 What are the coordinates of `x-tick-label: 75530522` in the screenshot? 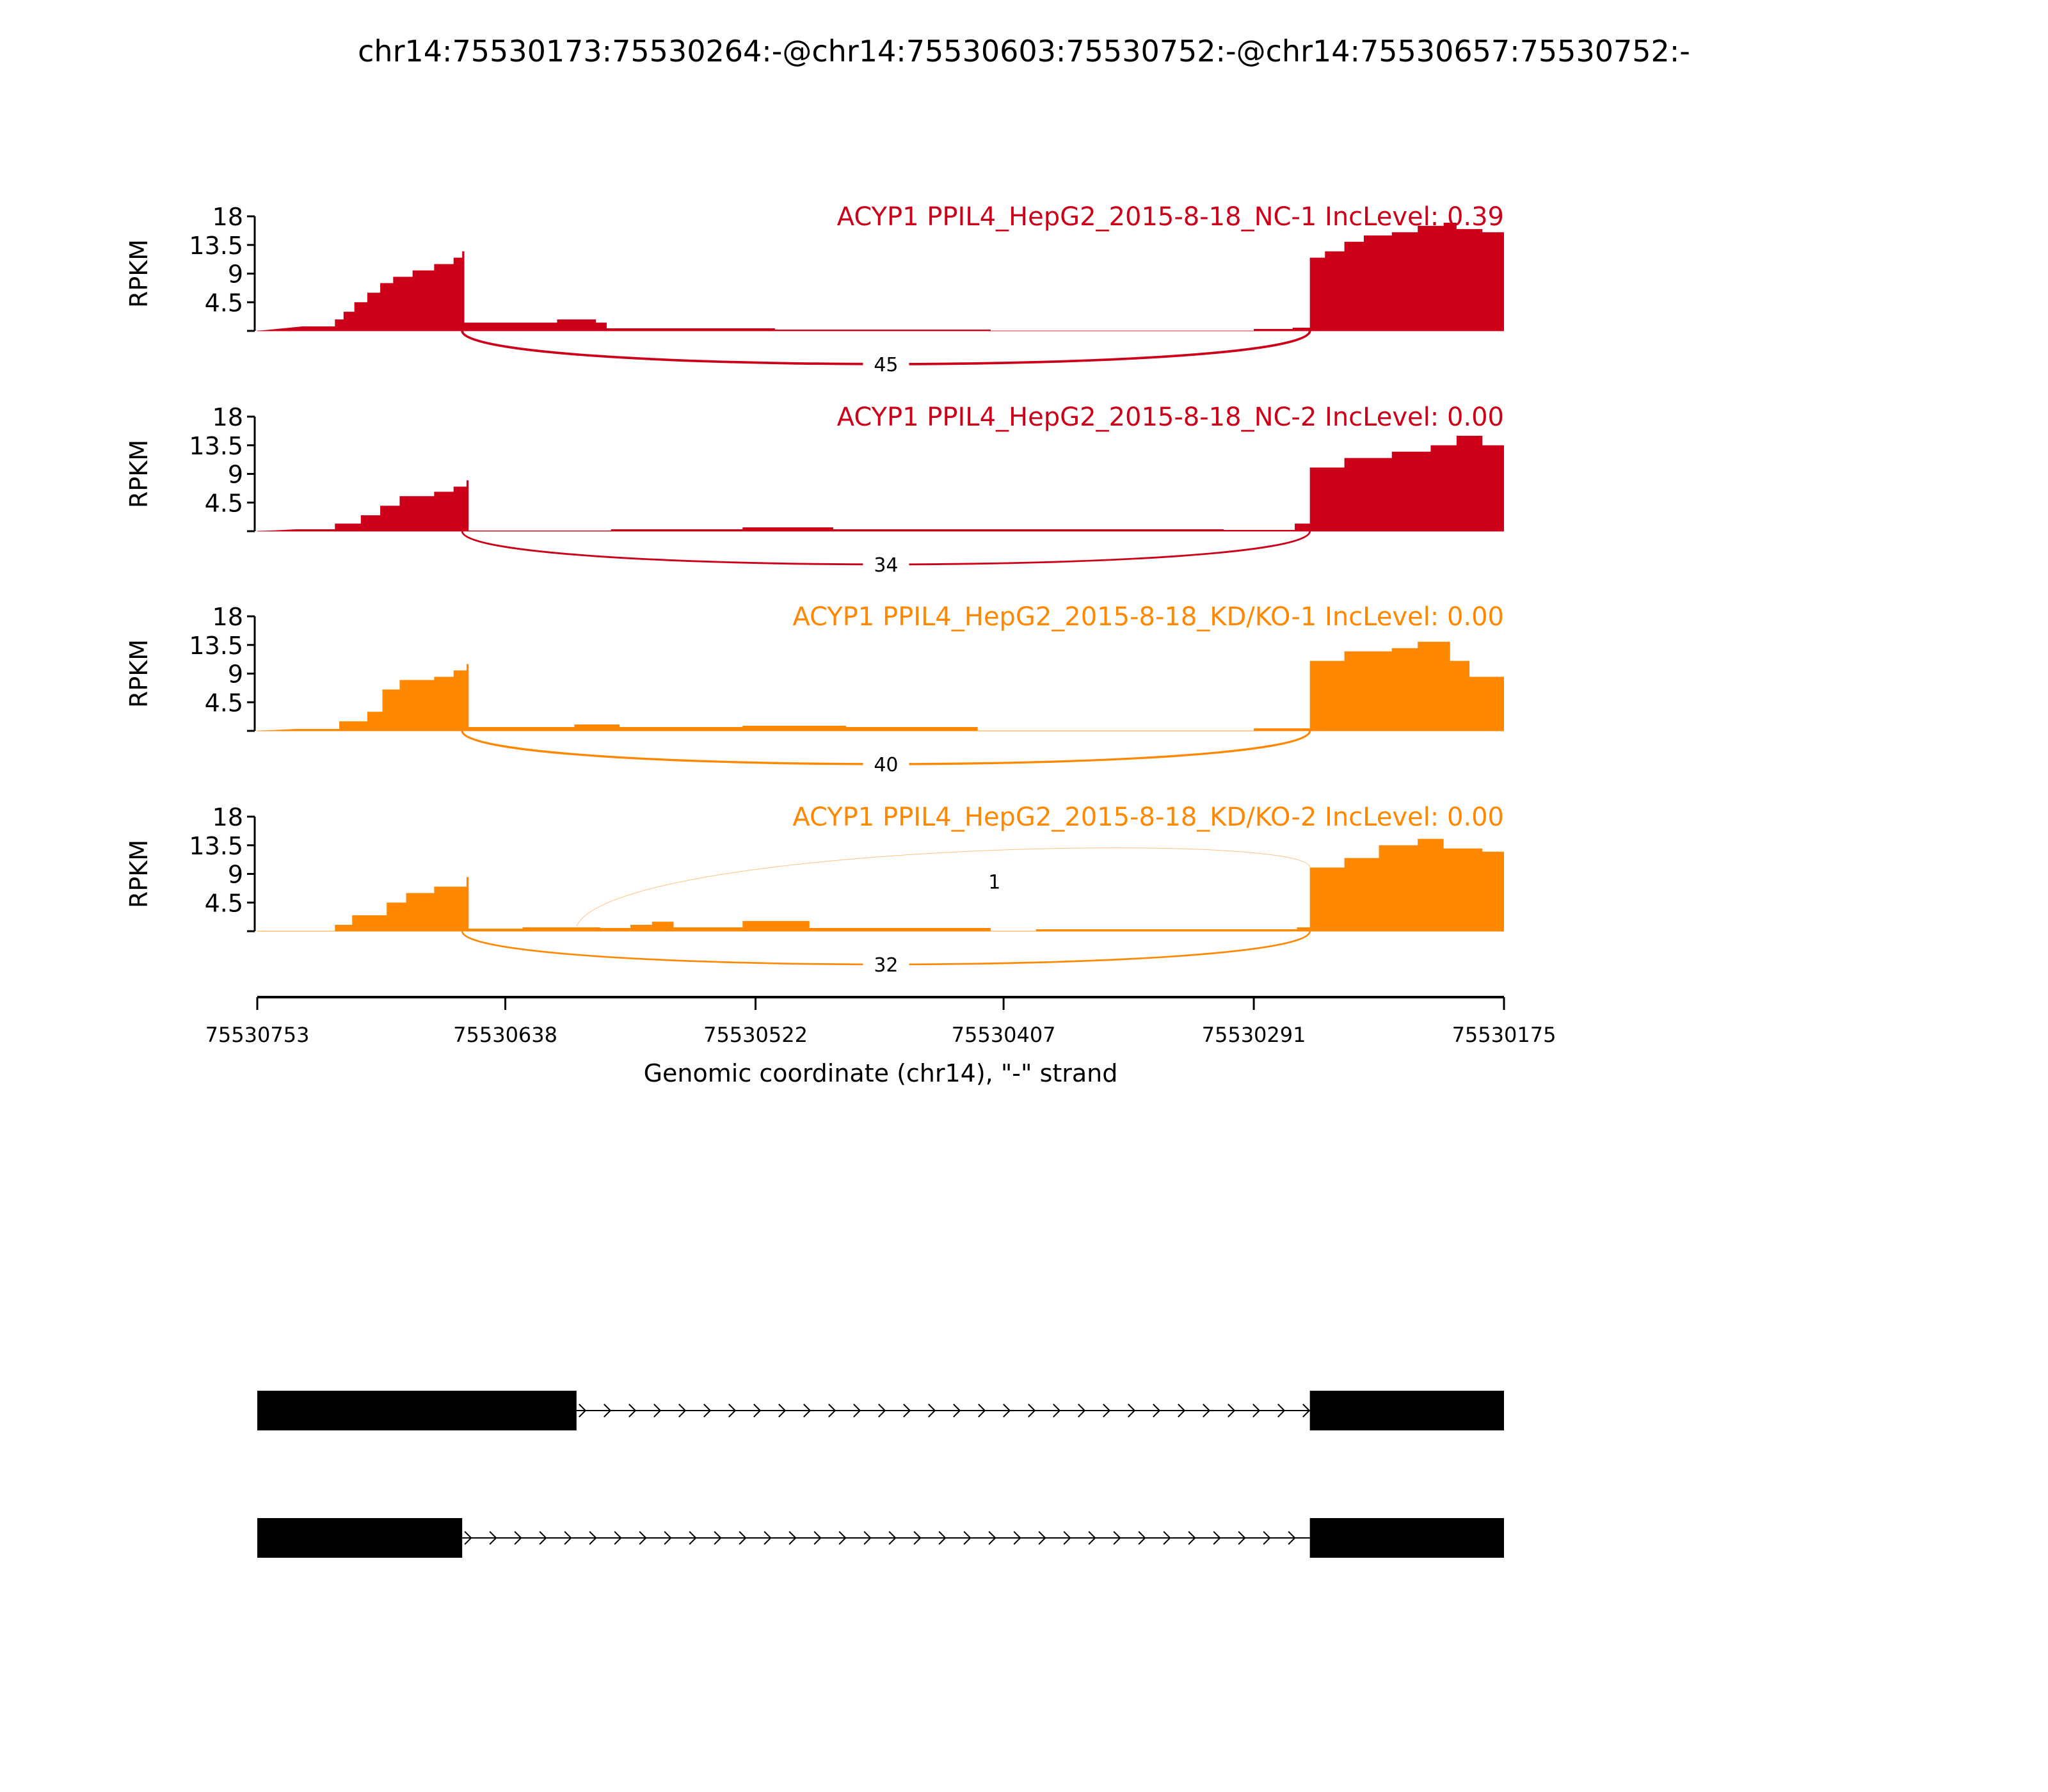 It's located at (755, 1035).